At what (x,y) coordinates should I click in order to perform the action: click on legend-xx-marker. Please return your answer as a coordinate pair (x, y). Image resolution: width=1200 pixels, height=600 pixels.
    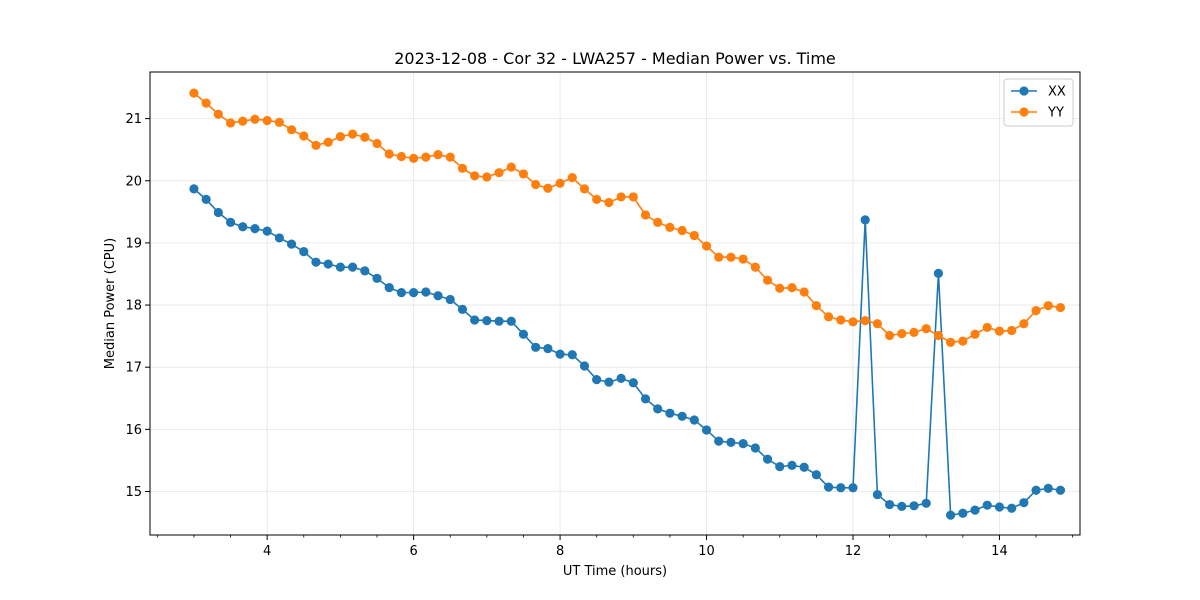
    Looking at the image, I should click on (1024, 91).